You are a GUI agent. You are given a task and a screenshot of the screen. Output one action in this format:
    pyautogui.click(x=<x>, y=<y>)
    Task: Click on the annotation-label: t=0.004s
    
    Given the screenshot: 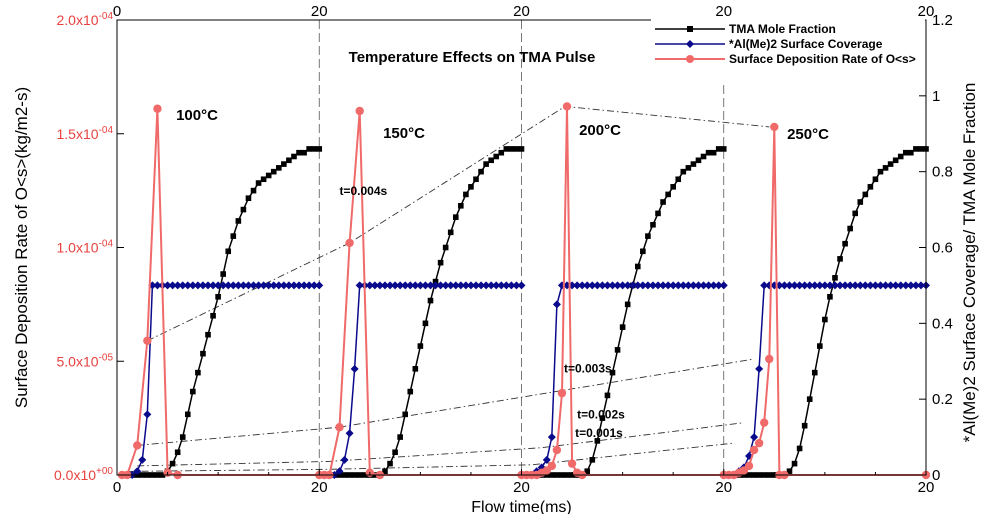 What is the action you would take?
    pyautogui.click(x=363, y=191)
    